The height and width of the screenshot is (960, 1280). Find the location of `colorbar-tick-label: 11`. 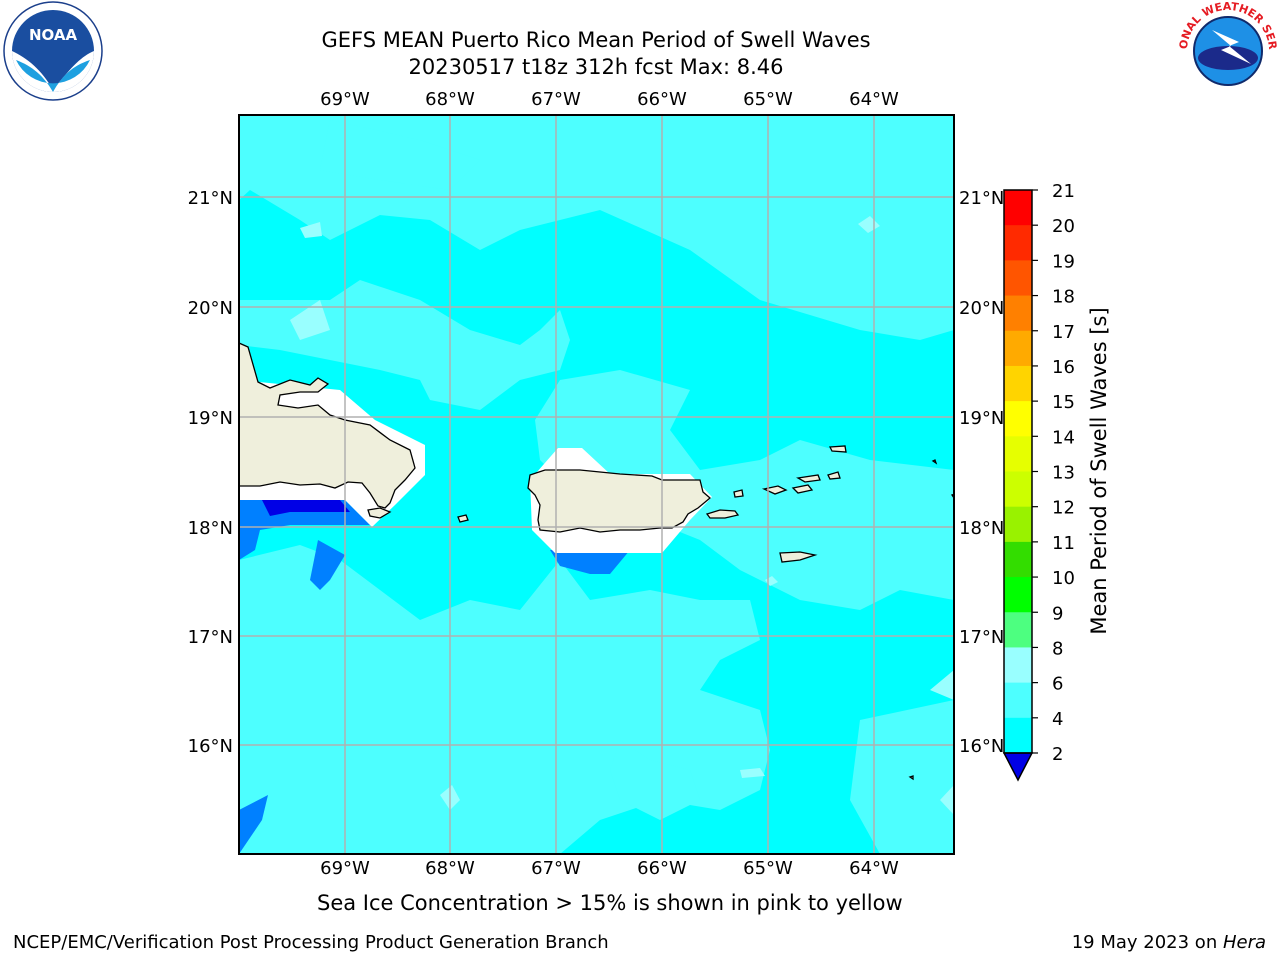

colorbar-tick-label: 11 is located at coordinates (1063, 543).